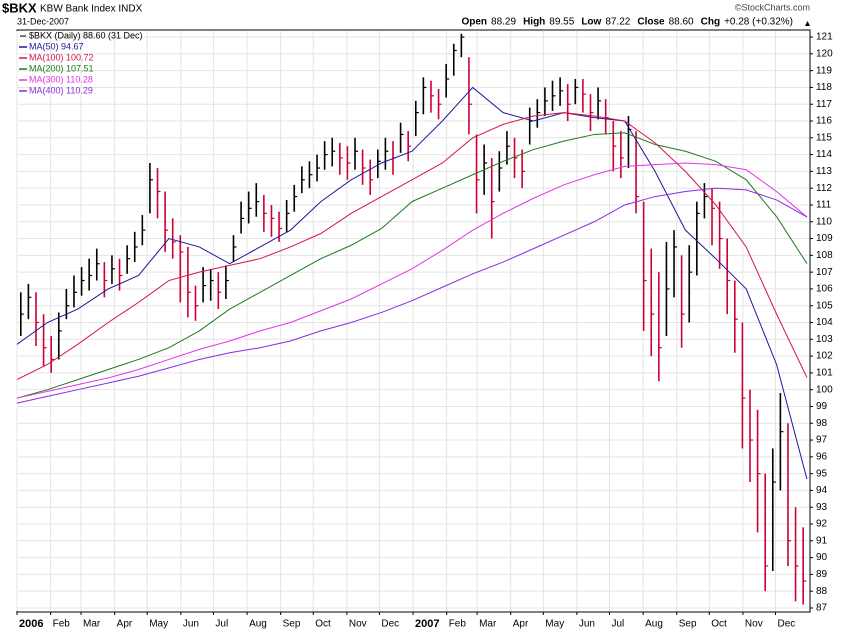 This screenshot has height=633, width=850. What do you see at coordinates (824, 37) in the screenshot?
I see `y-tick-label: 121` at bounding box center [824, 37].